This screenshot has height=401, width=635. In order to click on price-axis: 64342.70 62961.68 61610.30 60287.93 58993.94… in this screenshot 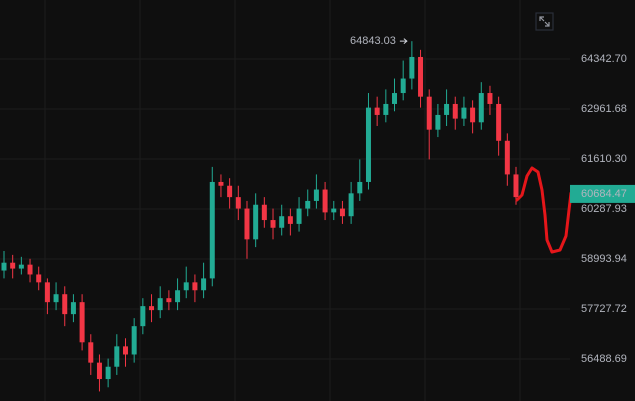, I will do `click(602, 209)`.